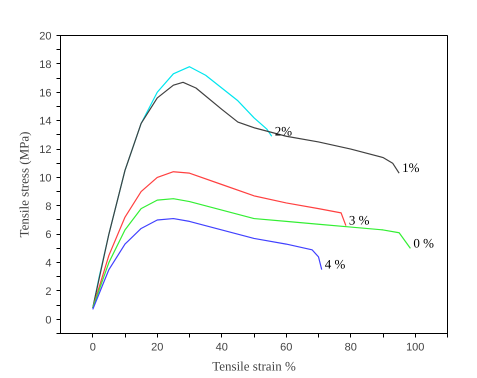 The height and width of the screenshot is (378, 477). What do you see at coordinates (286, 348) in the screenshot?
I see `x-tick-label: 60` at bounding box center [286, 348].